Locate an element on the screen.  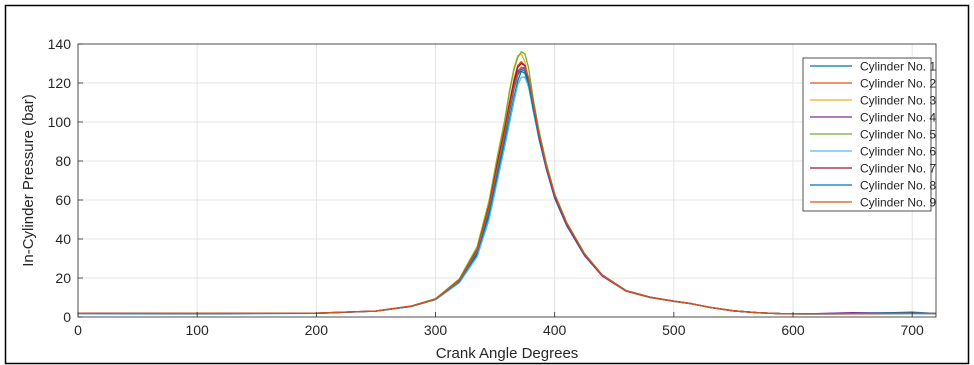
y-tick-label: 120 is located at coordinates (60, 83).